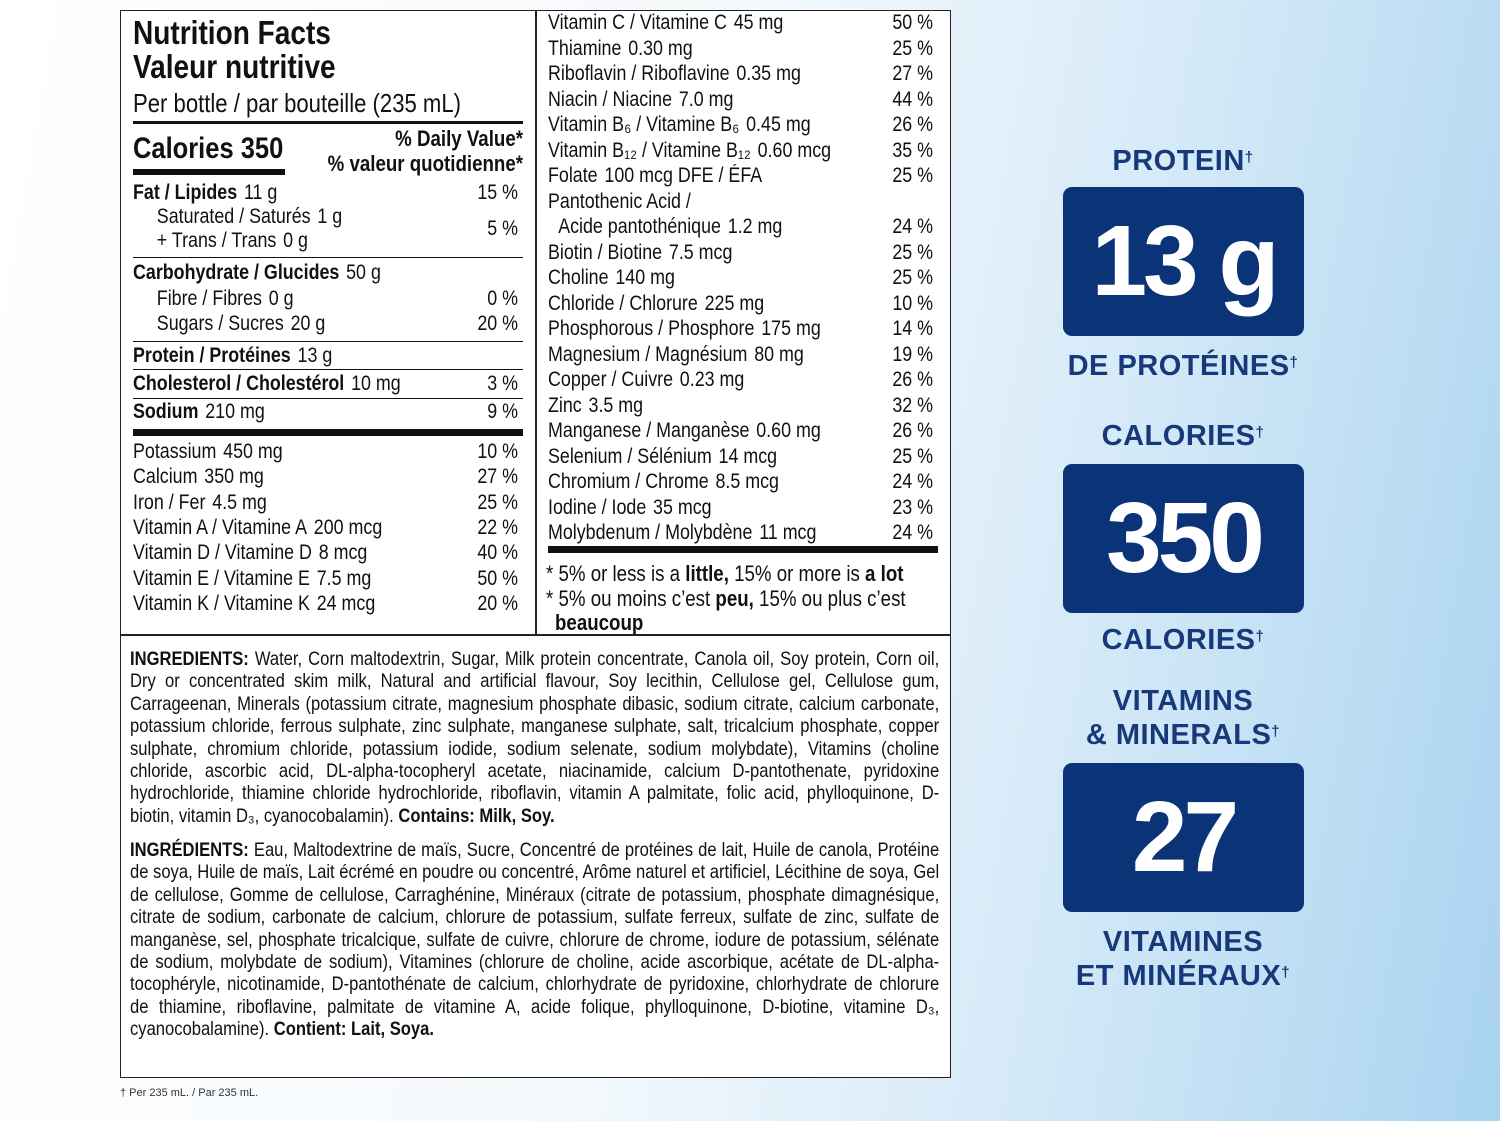  What do you see at coordinates (1183, 538) in the screenshot?
I see `calories-box: 350` at bounding box center [1183, 538].